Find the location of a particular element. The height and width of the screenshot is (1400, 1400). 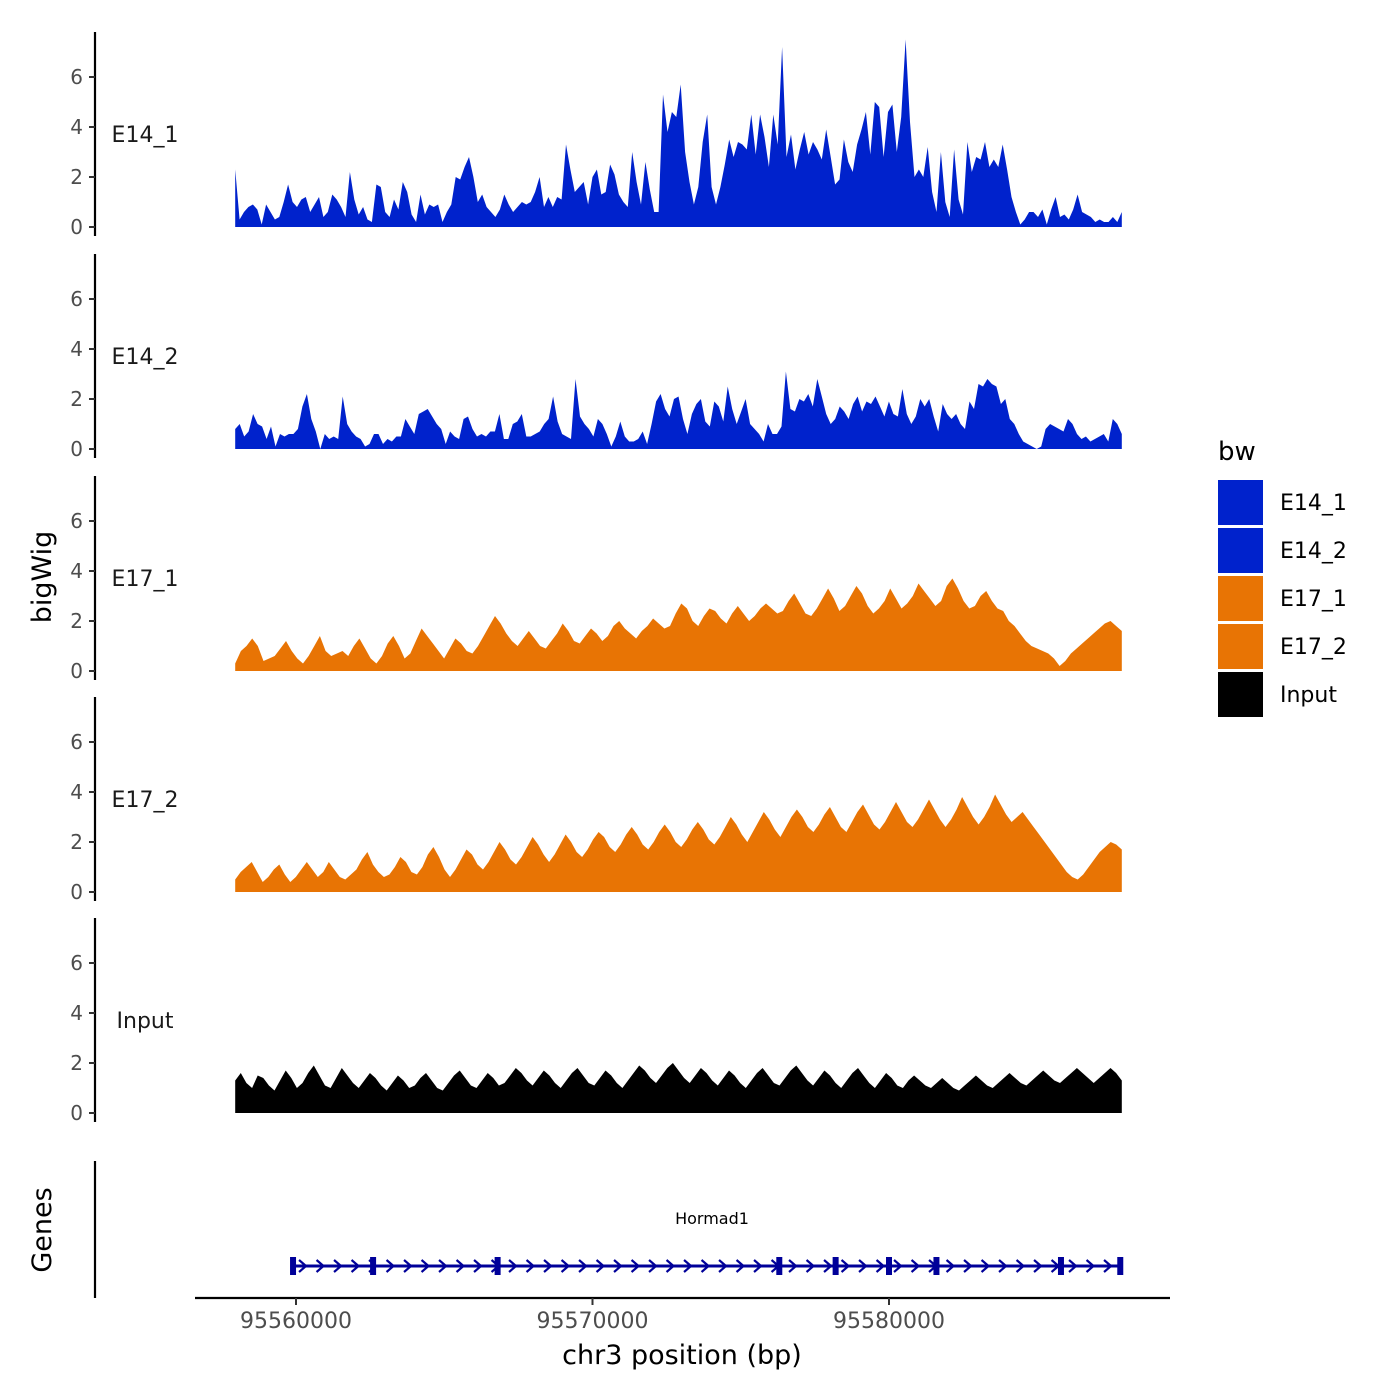

track-E14_1: 0 2 4 6 E14_1 is located at coordinates (596, 135).